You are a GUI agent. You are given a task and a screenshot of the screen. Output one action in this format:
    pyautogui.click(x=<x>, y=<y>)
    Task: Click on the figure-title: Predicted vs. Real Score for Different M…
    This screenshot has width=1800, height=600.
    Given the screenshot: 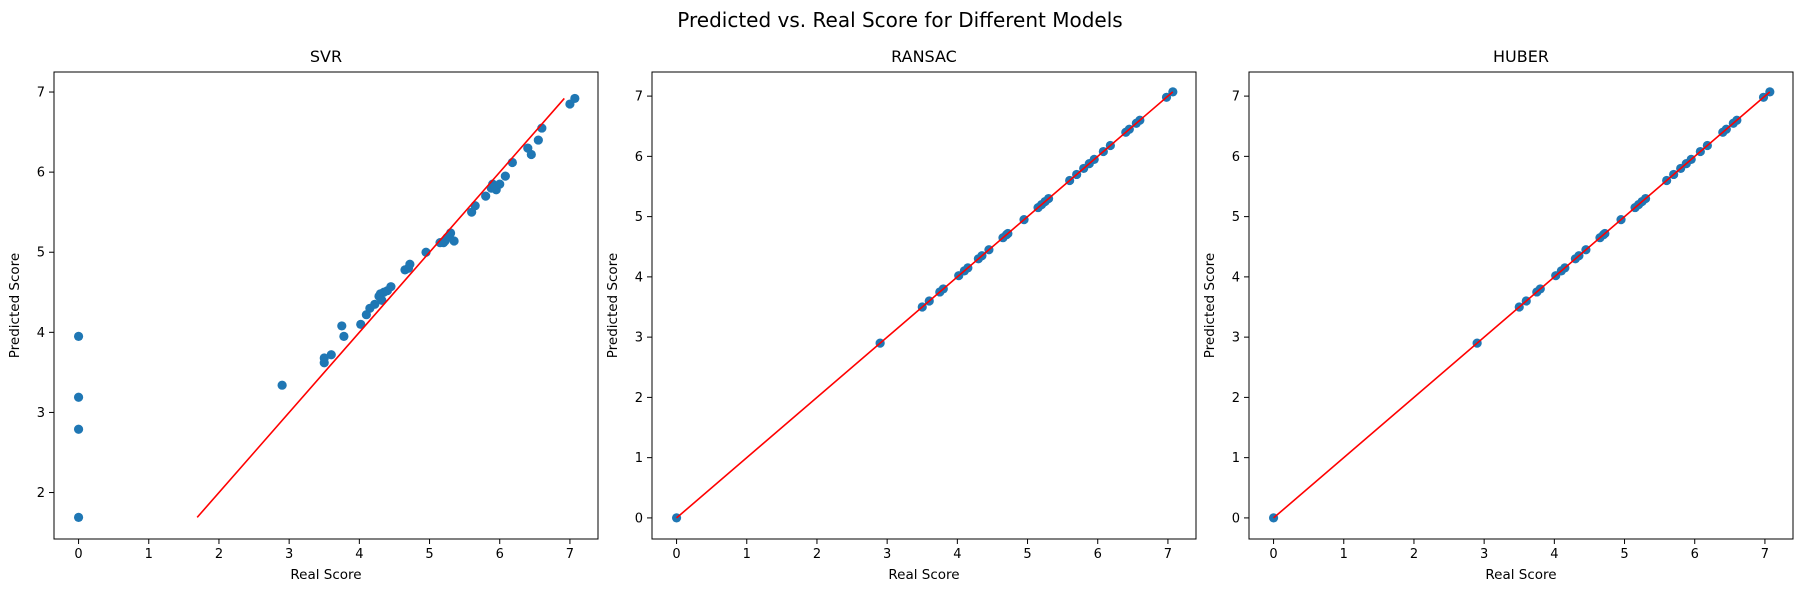 What is the action you would take?
    pyautogui.click(x=899, y=20)
    